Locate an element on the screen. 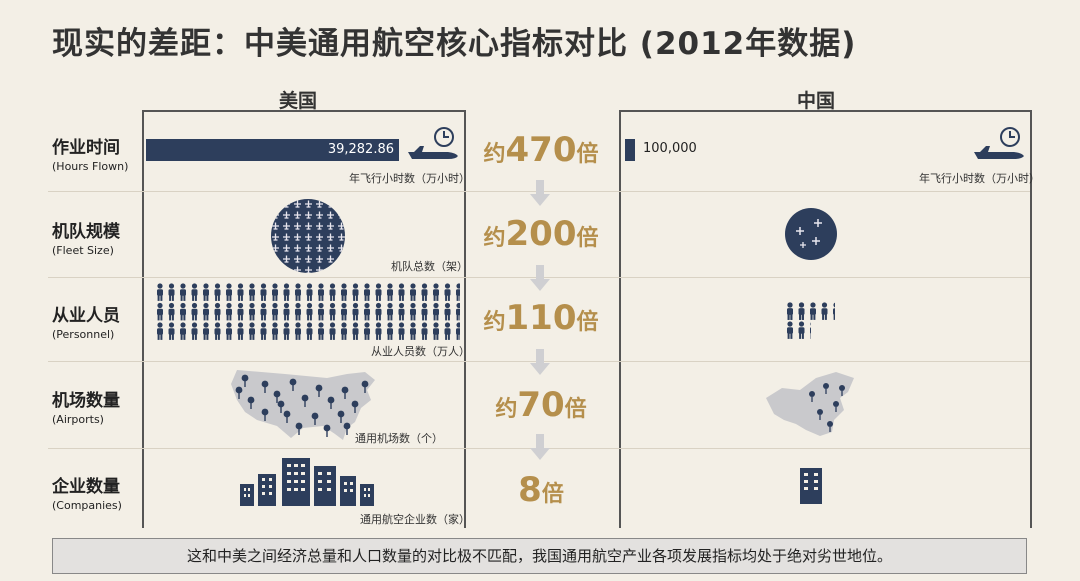 Image resolution: width=1080 pixels, height=581 pixels. row-label-hours: 作业时间 (Hours Flown) is located at coordinates (90, 153).